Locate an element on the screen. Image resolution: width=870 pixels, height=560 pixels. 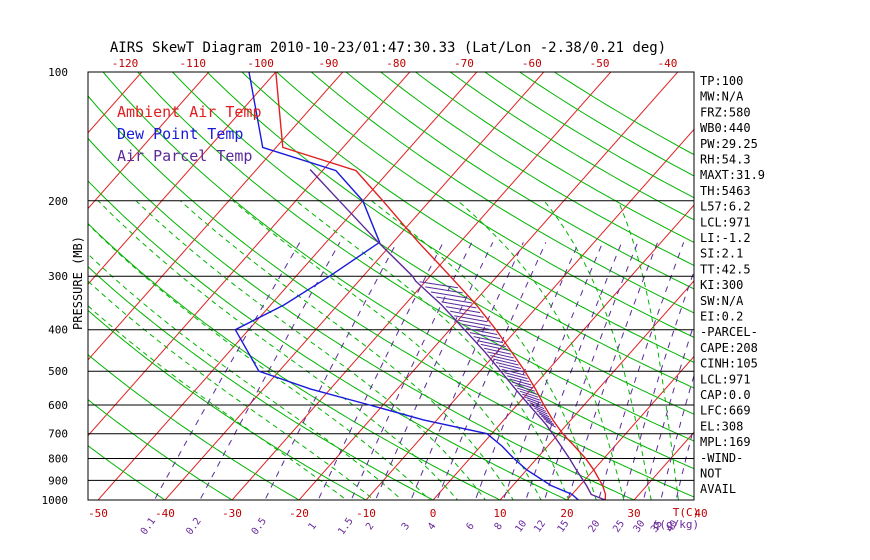
index-label: SW:N/A is located at coordinates (722, 301).